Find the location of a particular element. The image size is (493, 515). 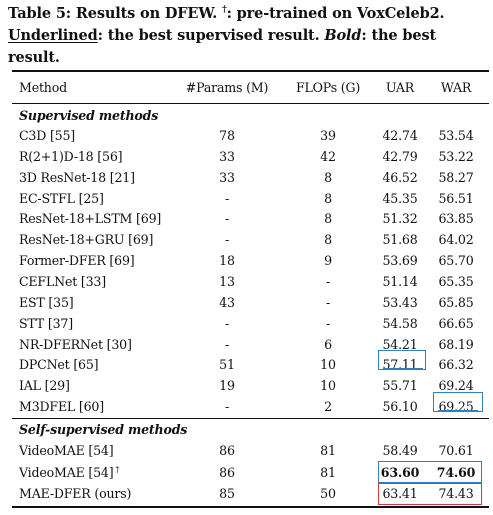

uar-cell: 54.21 is located at coordinates (400, 345).